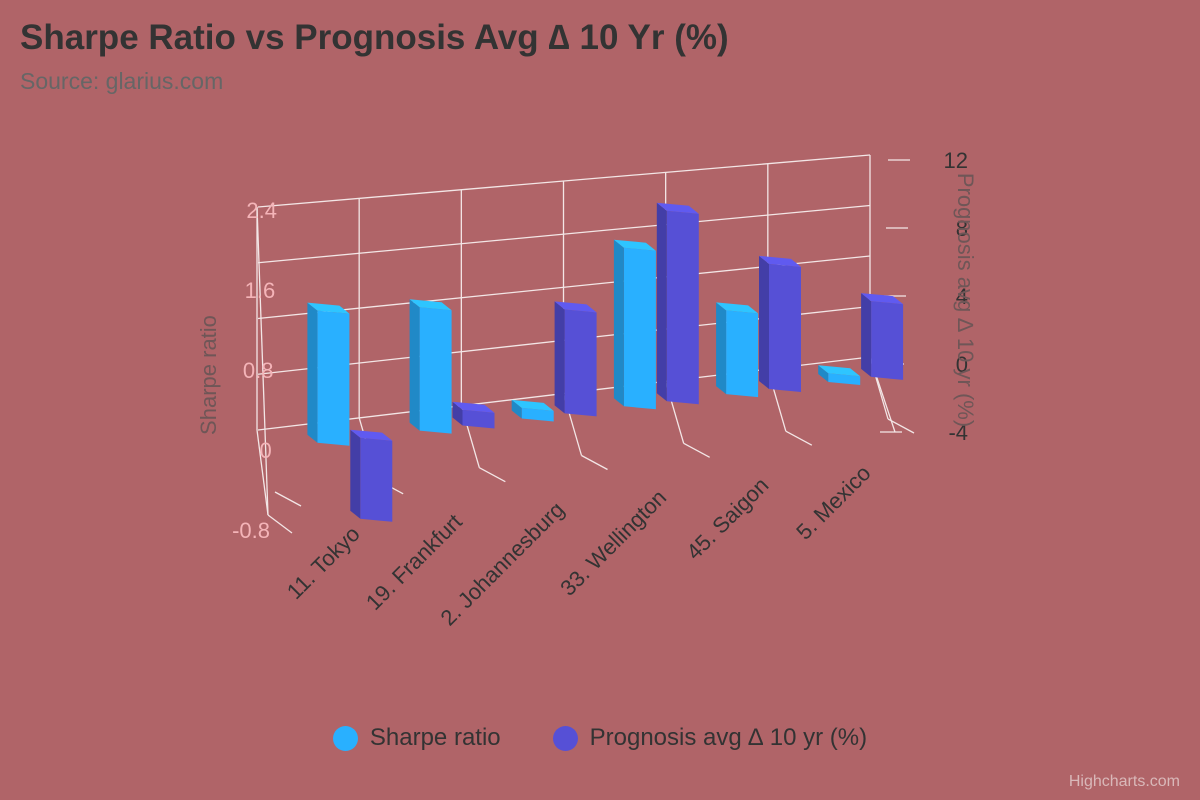 This screenshot has height=800, width=1200. What do you see at coordinates (962, 228) in the screenshot?
I see `right-axis-tick-label: 8` at bounding box center [962, 228].